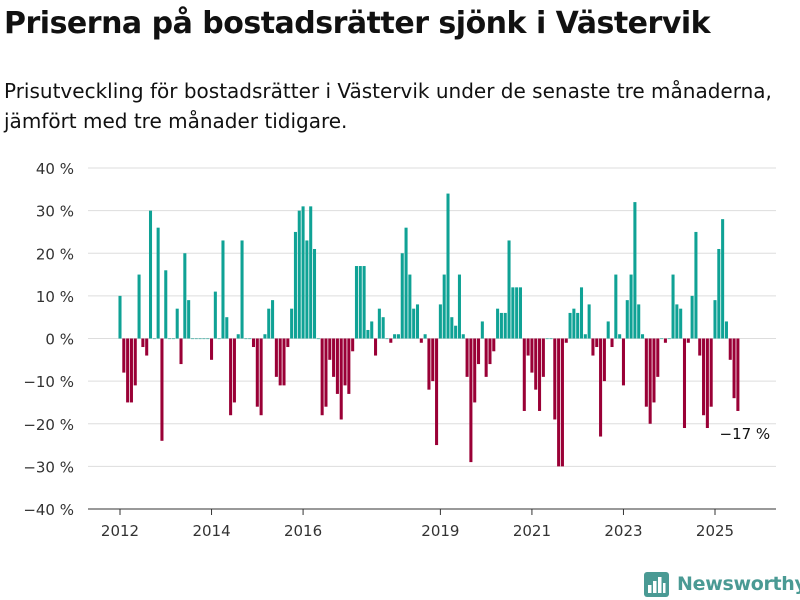 This screenshot has height=600, width=800. Describe the element at coordinates (55, 297) in the screenshot. I see `y-tick-label: 10 %` at that location.